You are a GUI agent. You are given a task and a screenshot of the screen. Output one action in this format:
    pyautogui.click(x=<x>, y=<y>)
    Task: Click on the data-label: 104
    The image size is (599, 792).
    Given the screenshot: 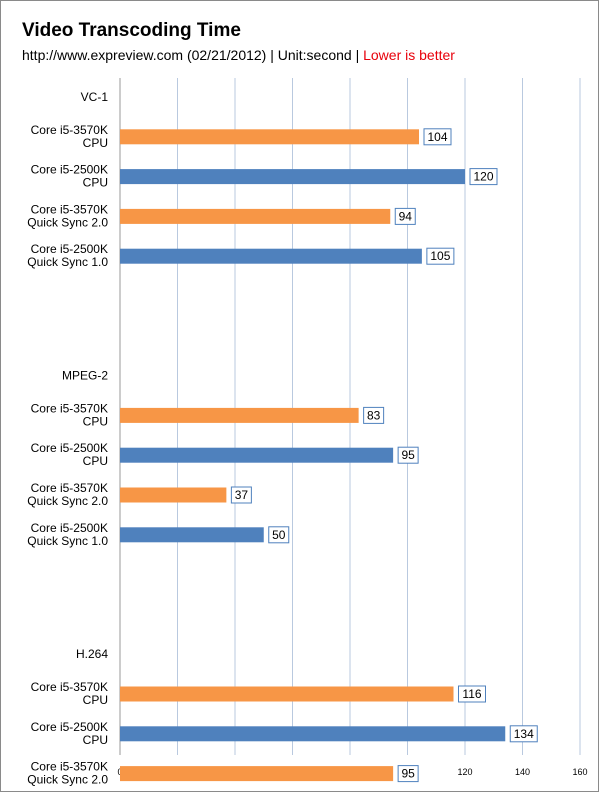 What is the action you would take?
    pyautogui.click(x=437, y=137)
    